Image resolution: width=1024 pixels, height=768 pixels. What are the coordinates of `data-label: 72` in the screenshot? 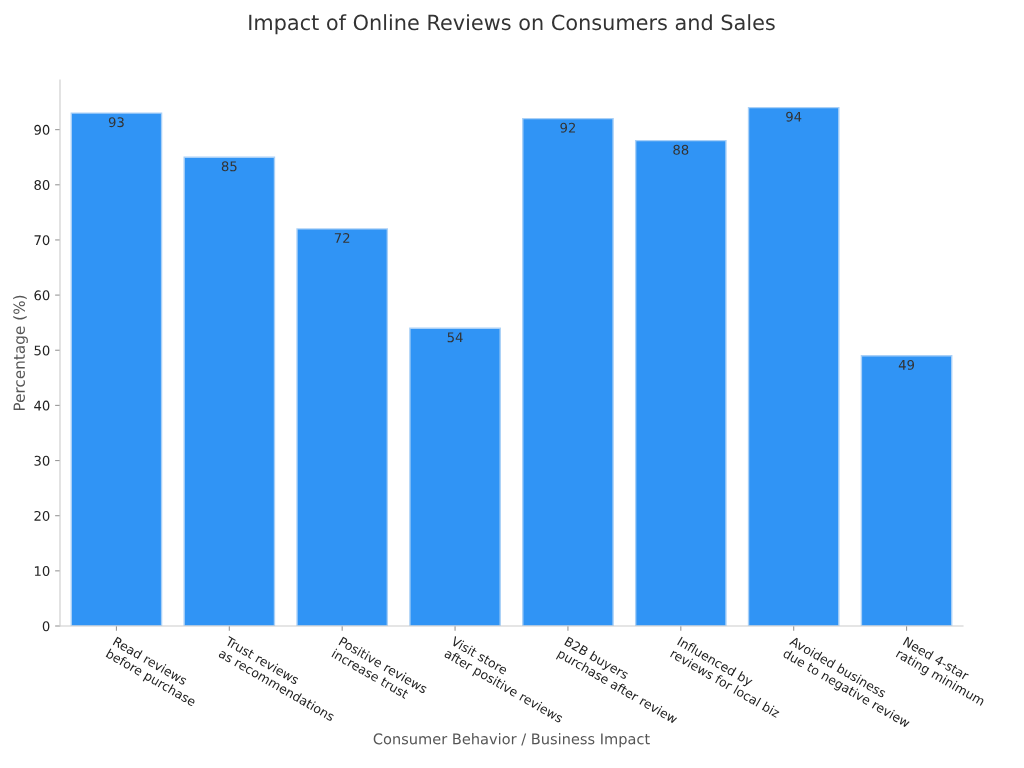 It's located at (342, 238).